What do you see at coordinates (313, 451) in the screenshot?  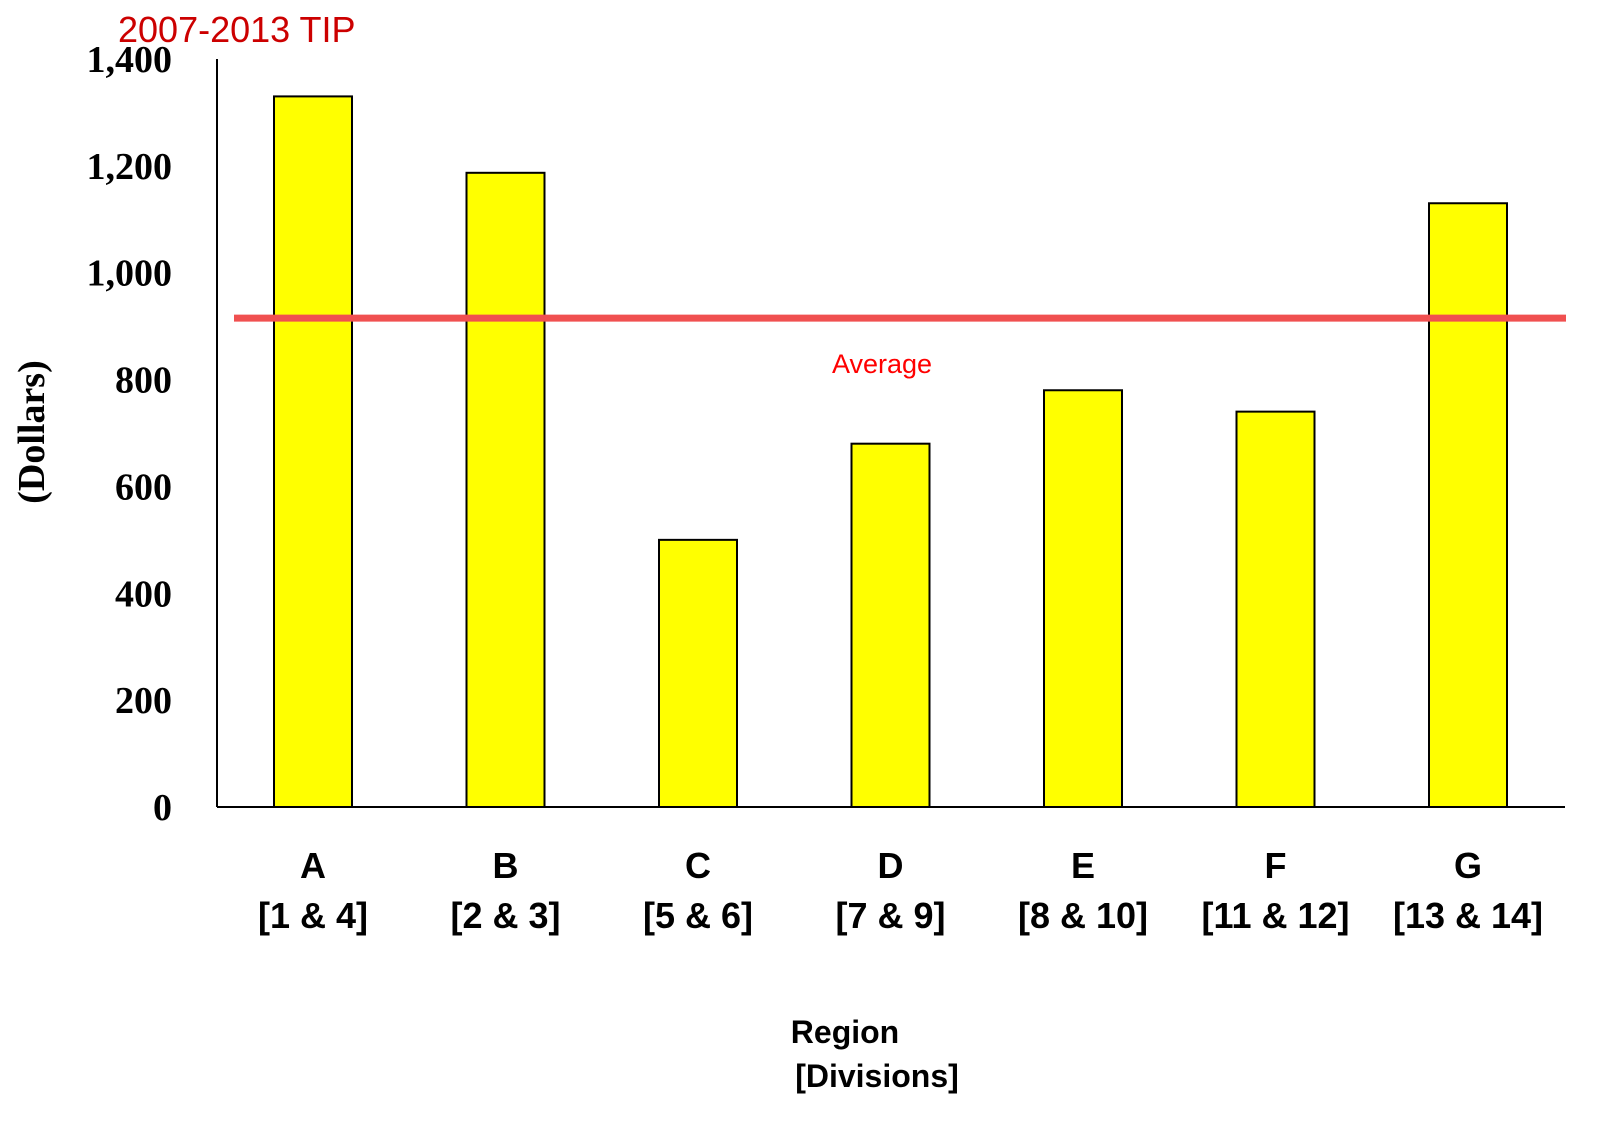 I see `bar-A` at bounding box center [313, 451].